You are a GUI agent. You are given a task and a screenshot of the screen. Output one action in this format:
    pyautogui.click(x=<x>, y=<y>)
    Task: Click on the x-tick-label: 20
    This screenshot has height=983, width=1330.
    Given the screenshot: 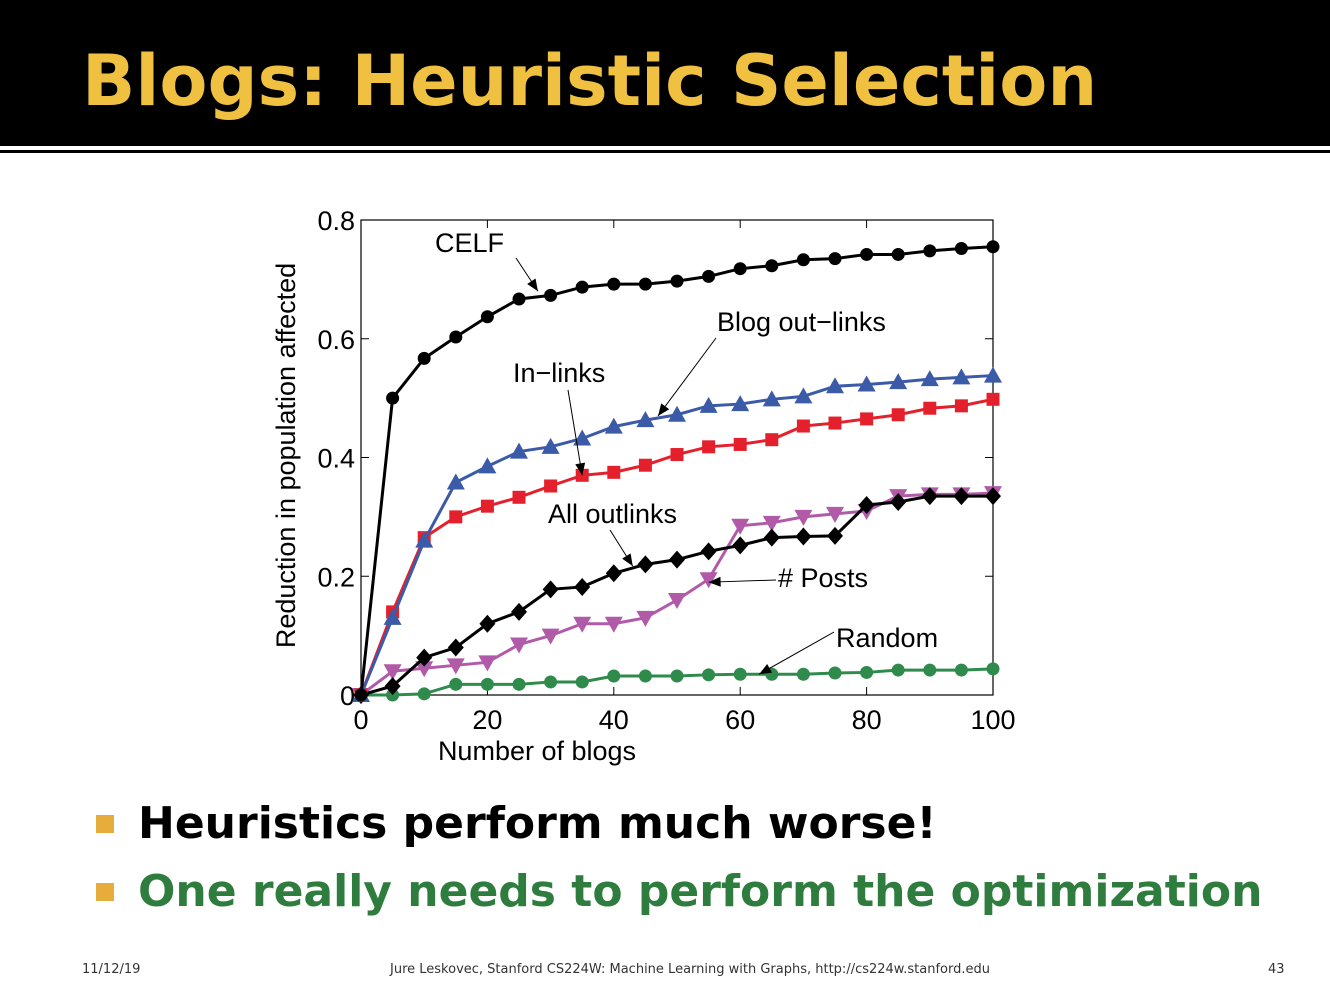 What is the action you would take?
    pyautogui.click(x=487, y=720)
    